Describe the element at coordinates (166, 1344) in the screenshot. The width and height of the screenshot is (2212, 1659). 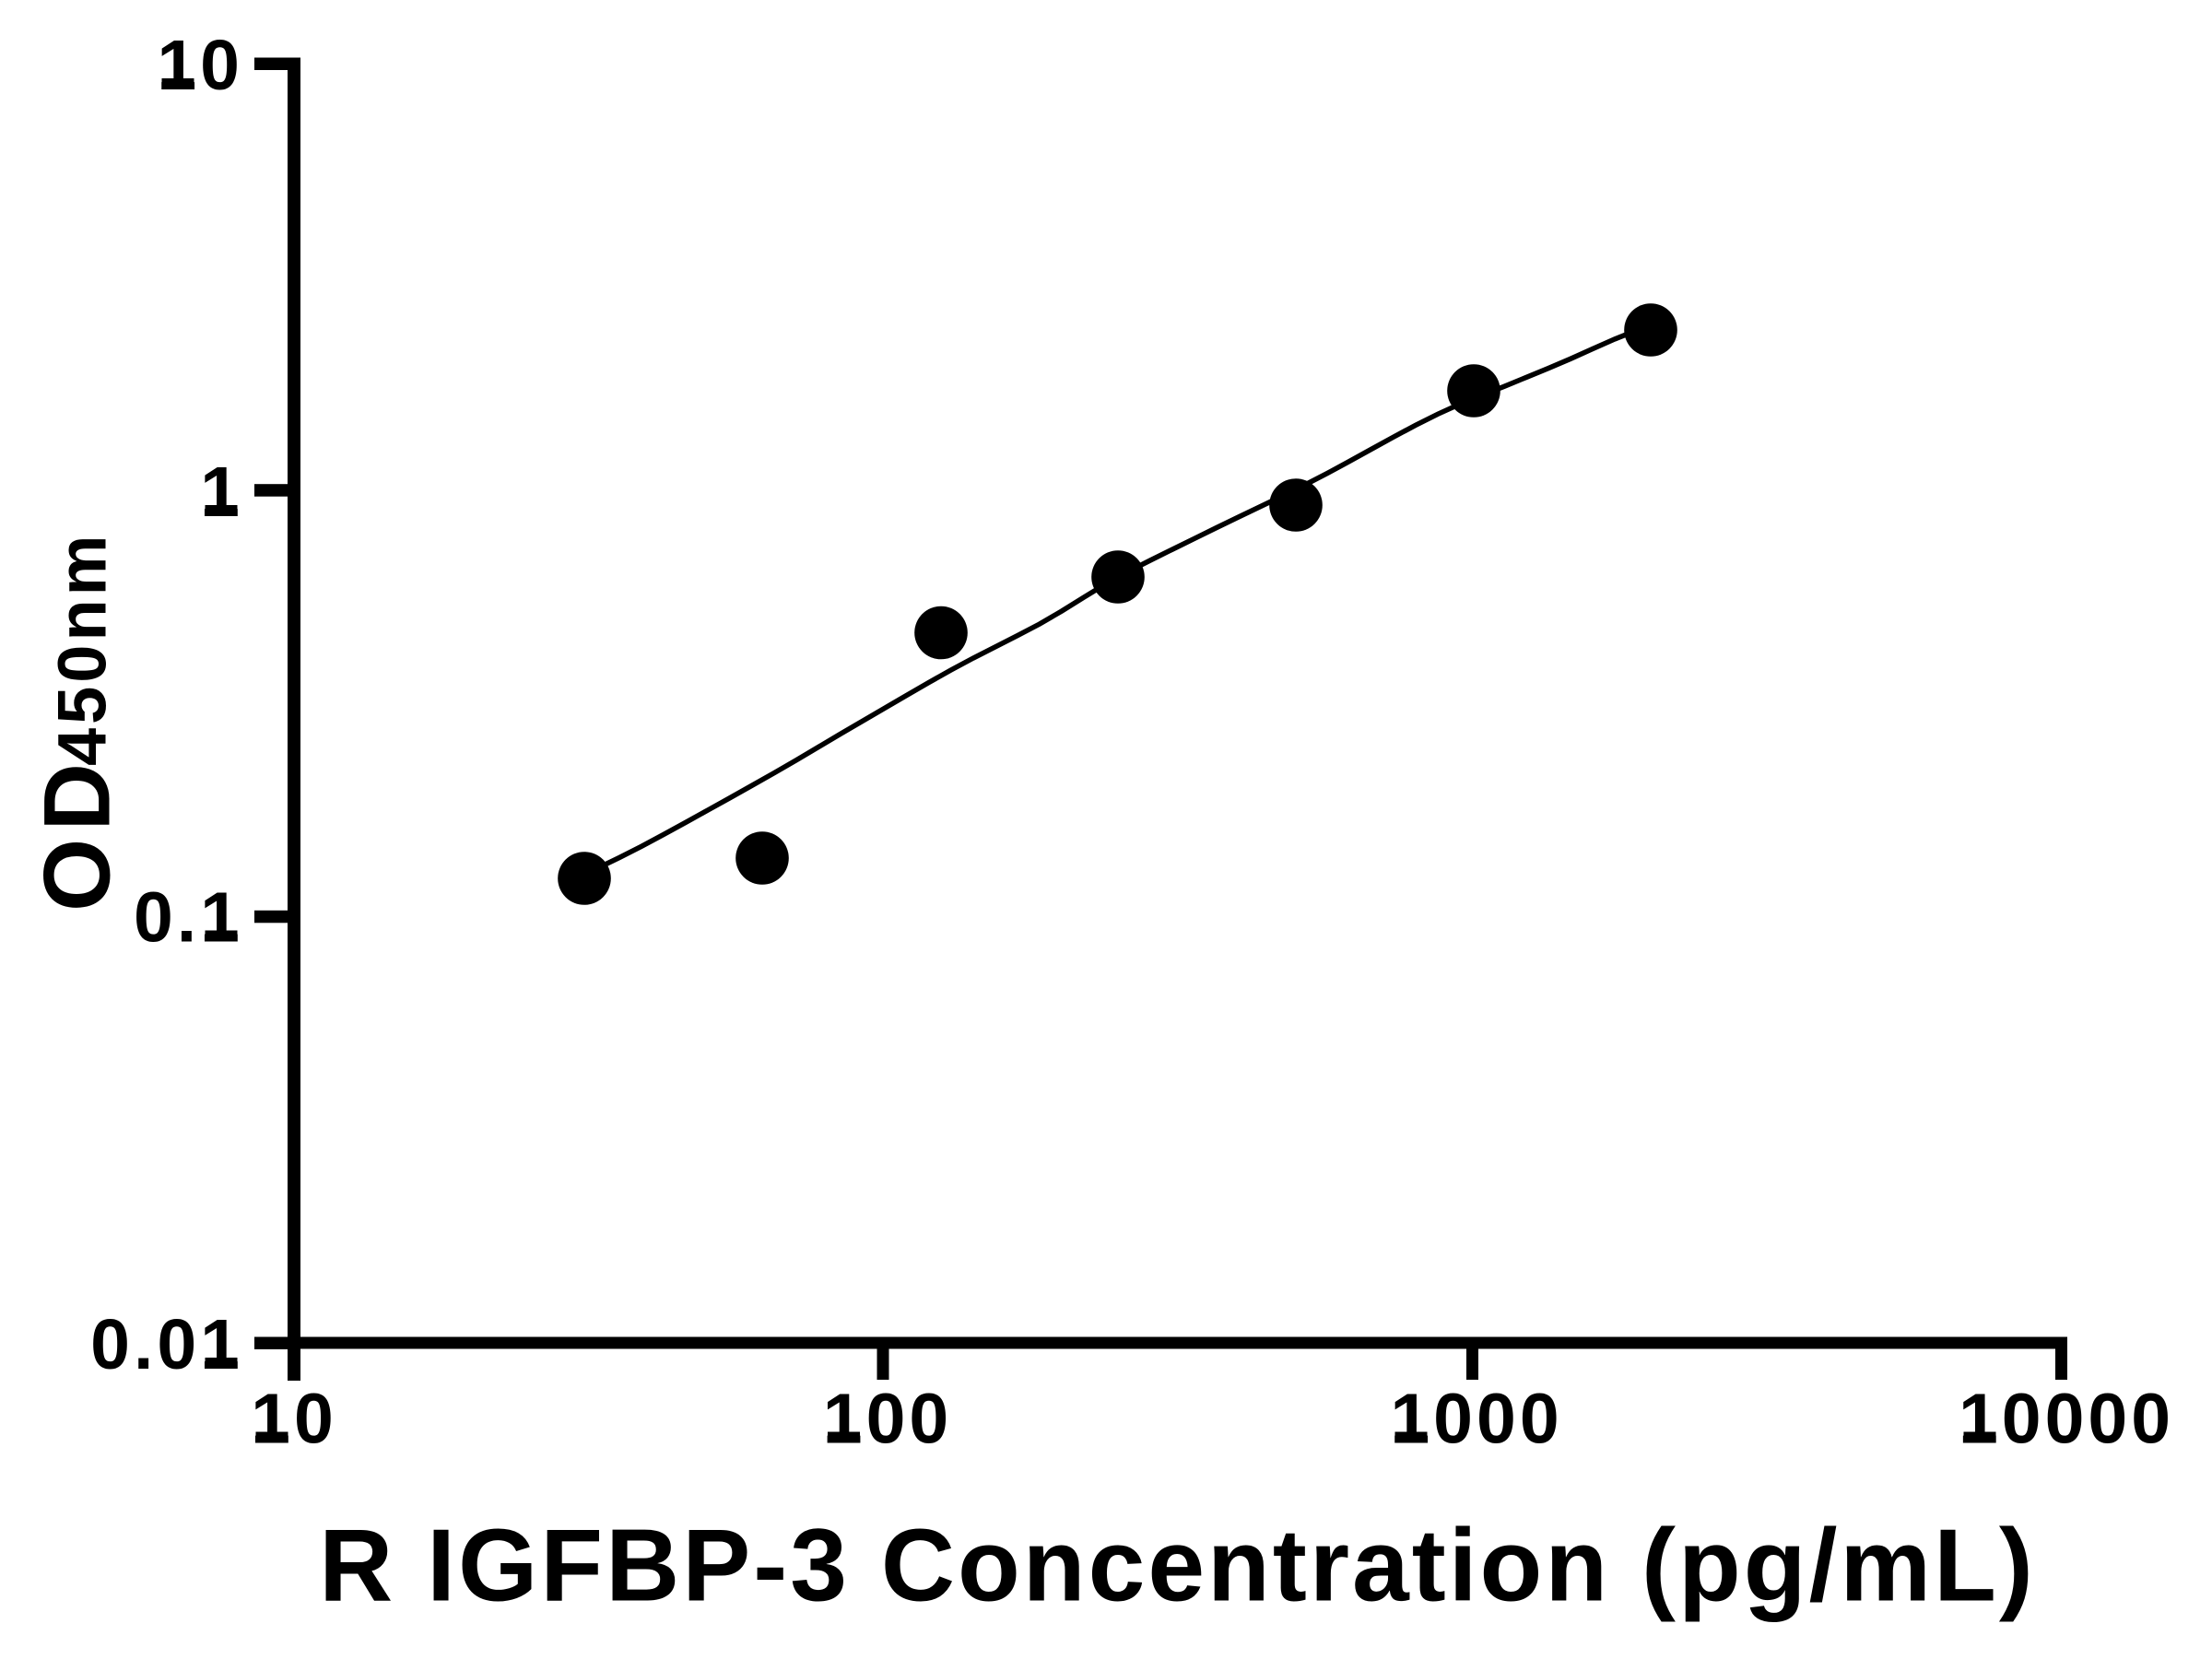
I see `svg-text: 0.01` at that location.